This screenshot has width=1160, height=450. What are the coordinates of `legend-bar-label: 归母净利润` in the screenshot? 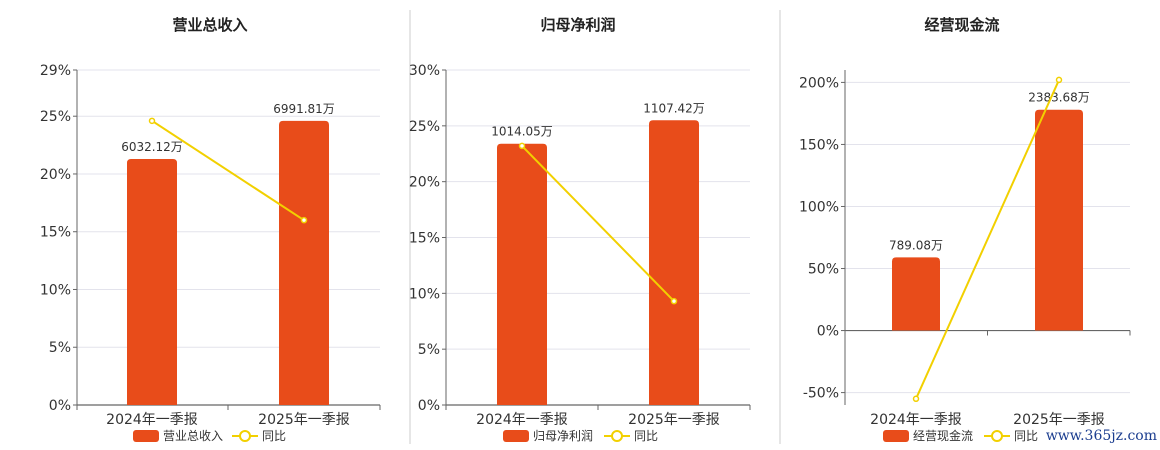 It's located at (563, 436).